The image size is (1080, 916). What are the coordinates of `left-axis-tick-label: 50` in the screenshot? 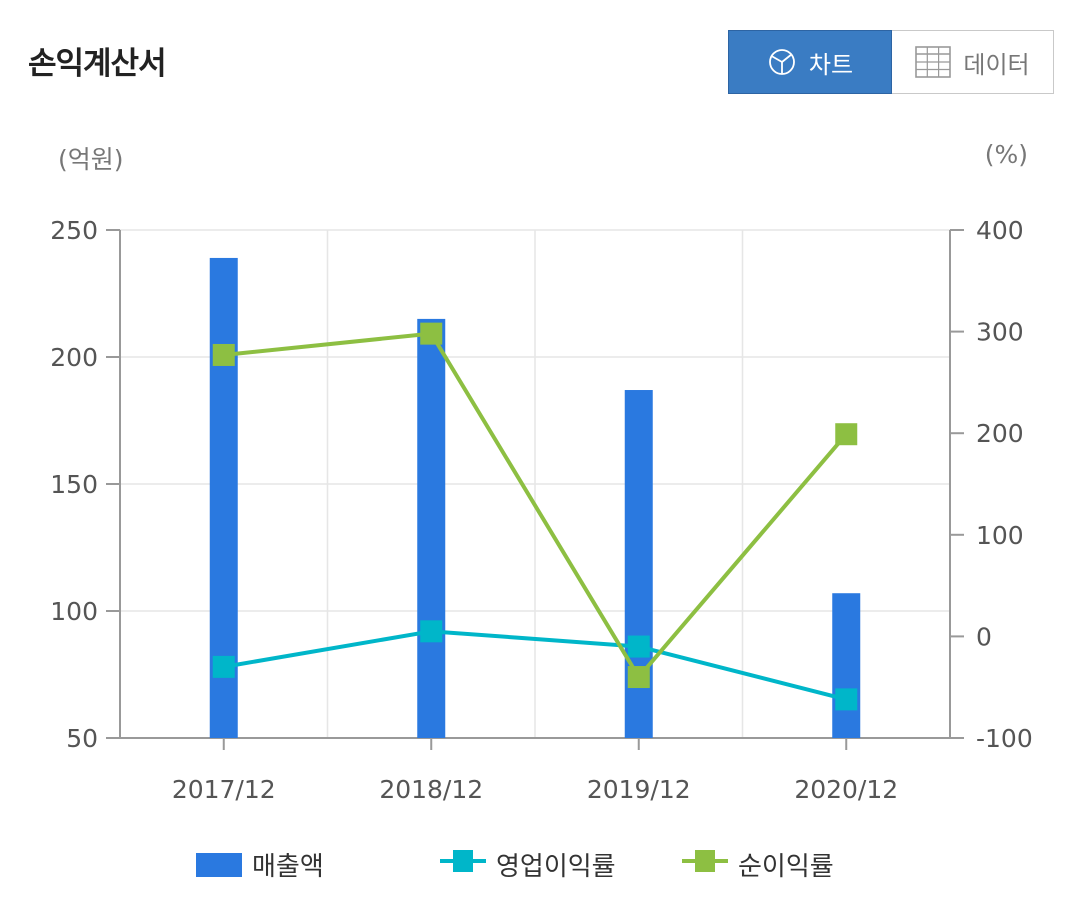 It's located at (82, 738).